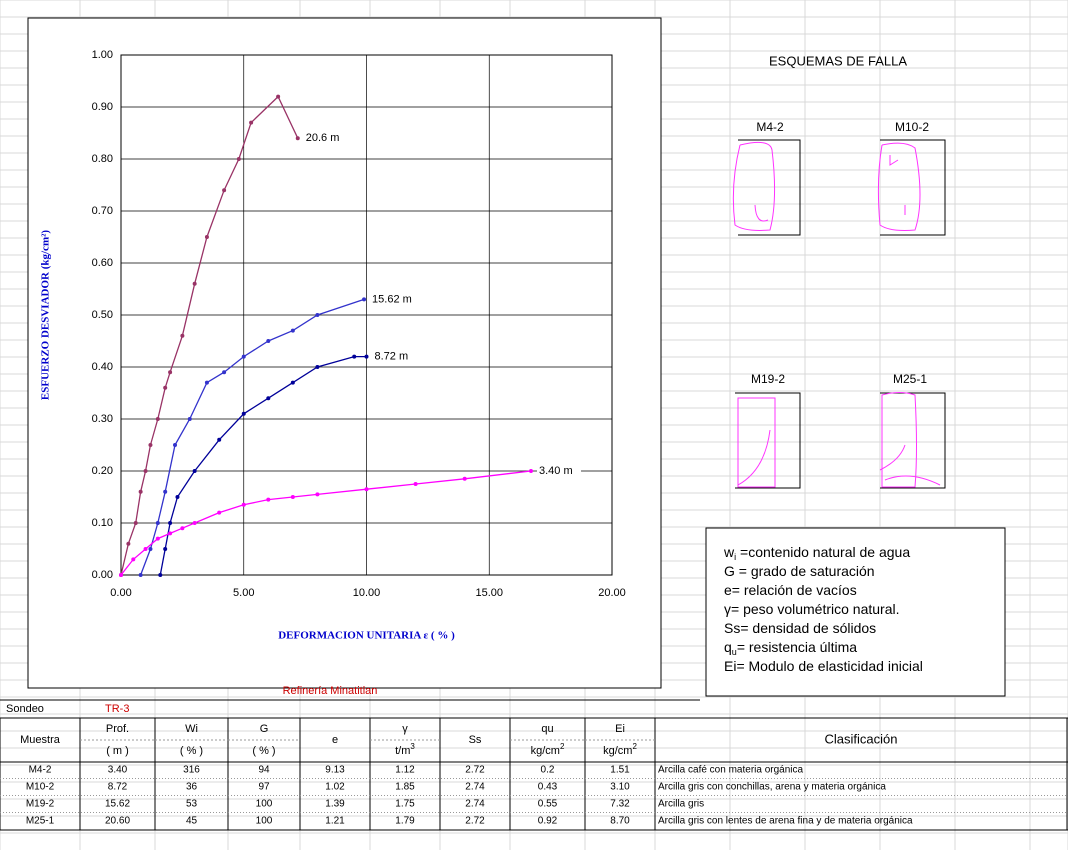  What do you see at coordinates (405, 770) in the screenshot?
I see `table-cell: 1.12` at bounding box center [405, 770].